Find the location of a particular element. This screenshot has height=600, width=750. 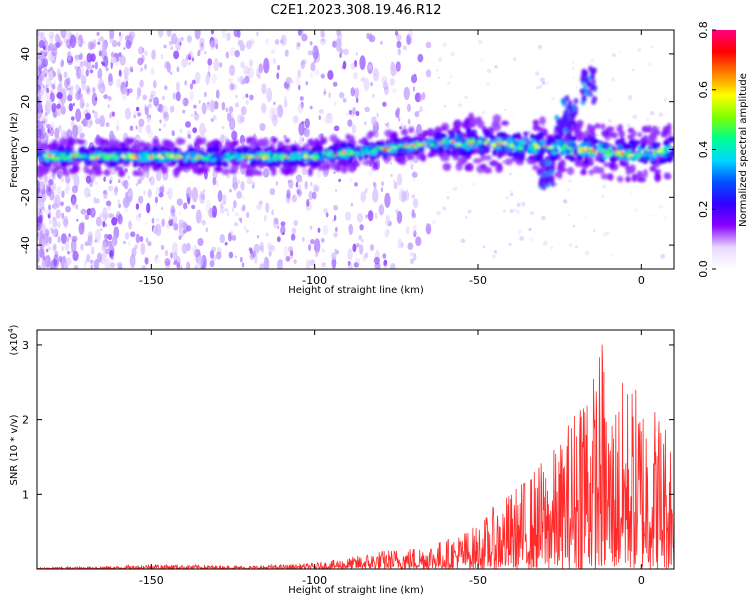

ridge-spur is located at coordinates (593, 88).